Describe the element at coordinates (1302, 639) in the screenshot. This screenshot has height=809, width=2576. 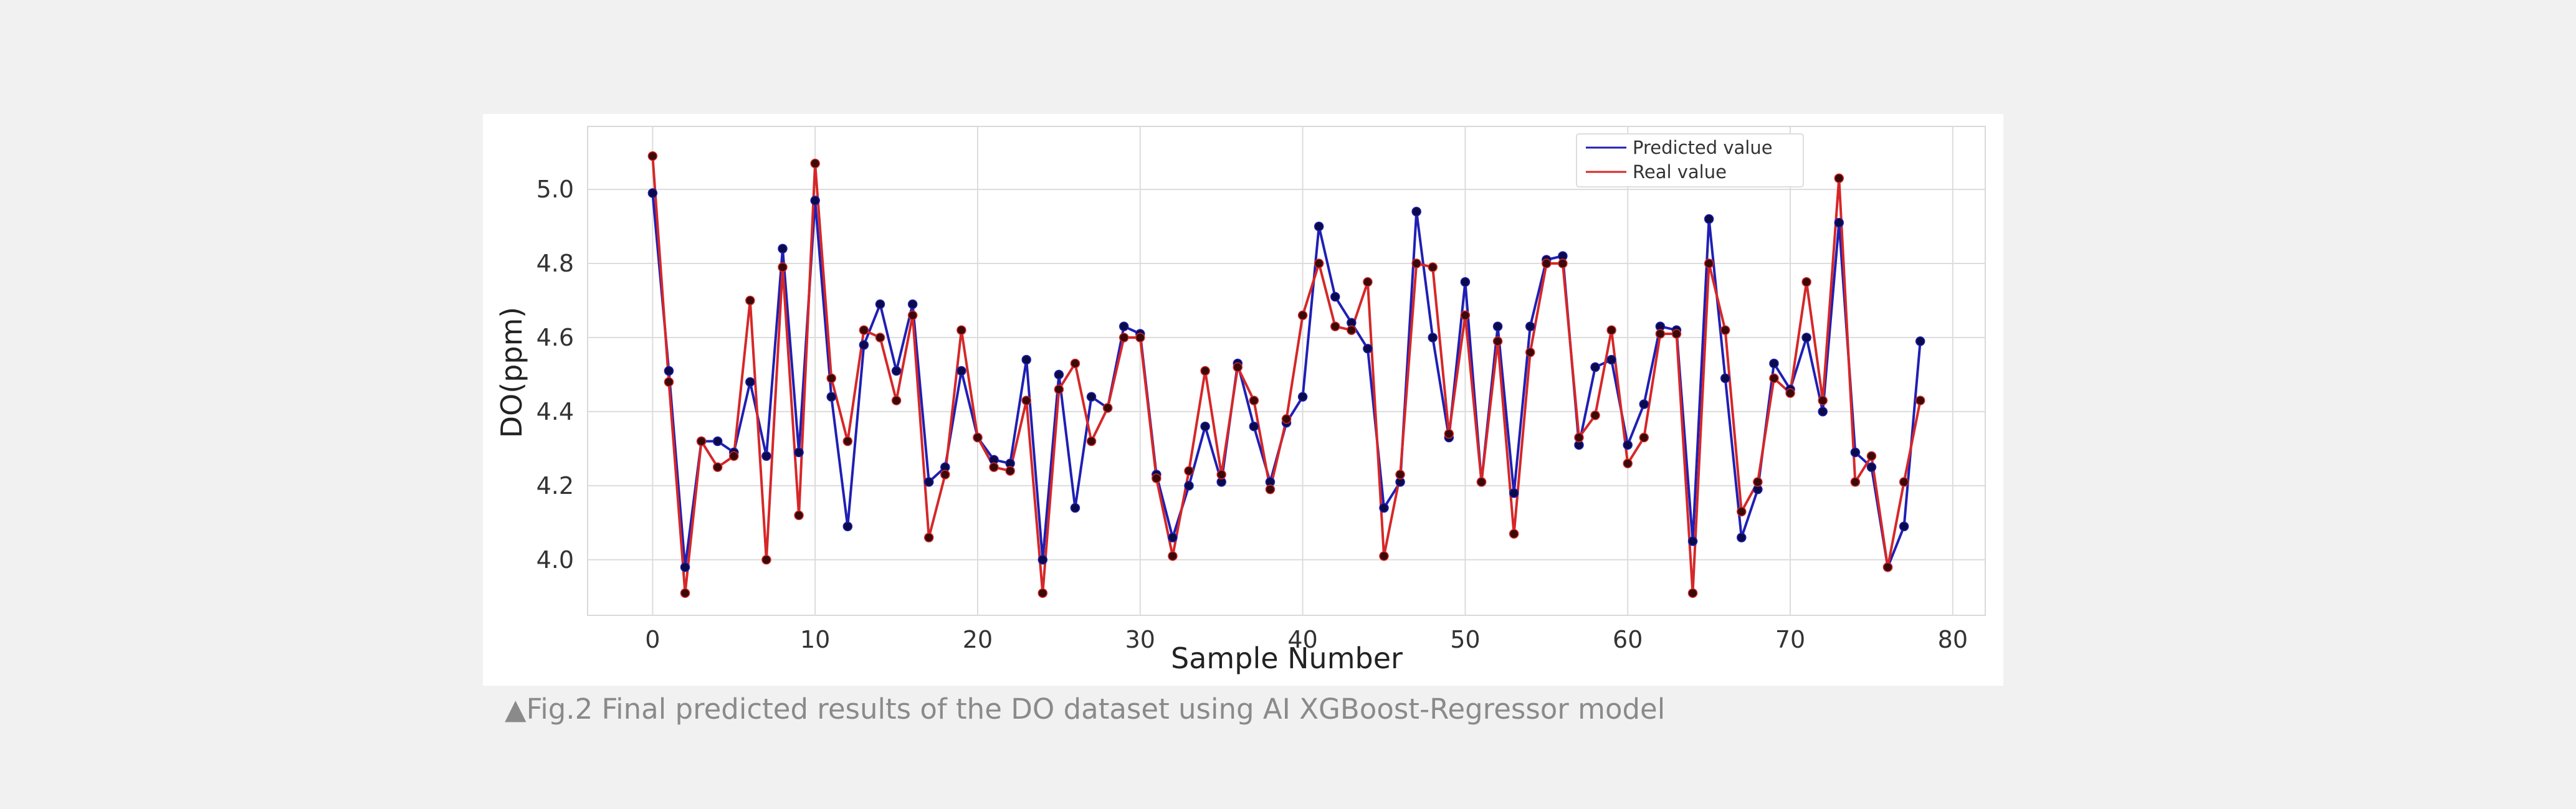
I see `x-tick-label: 40` at that location.